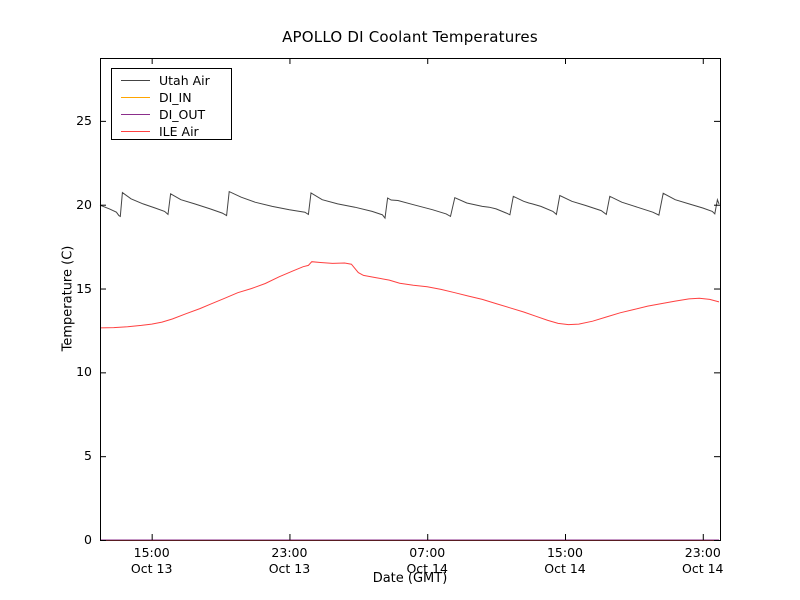 Image resolution: width=800 pixels, height=600 pixels. I want to click on series-line-ile-air, so click(409, 295).